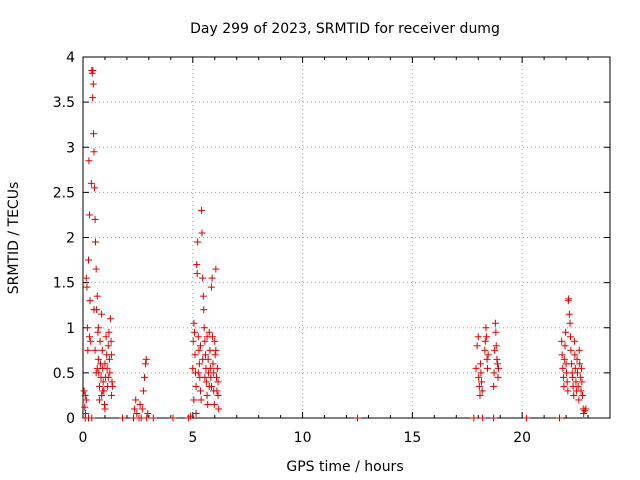 The image size is (640, 480). I want to click on y-tick-label: 4, so click(70, 58).